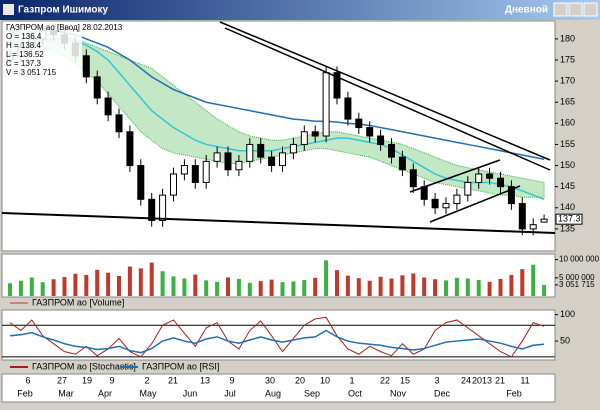 This screenshot has height=410, width=600. What do you see at coordinates (273, 393) in the screenshot?
I see `x-month-label: Aug` at bounding box center [273, 393].